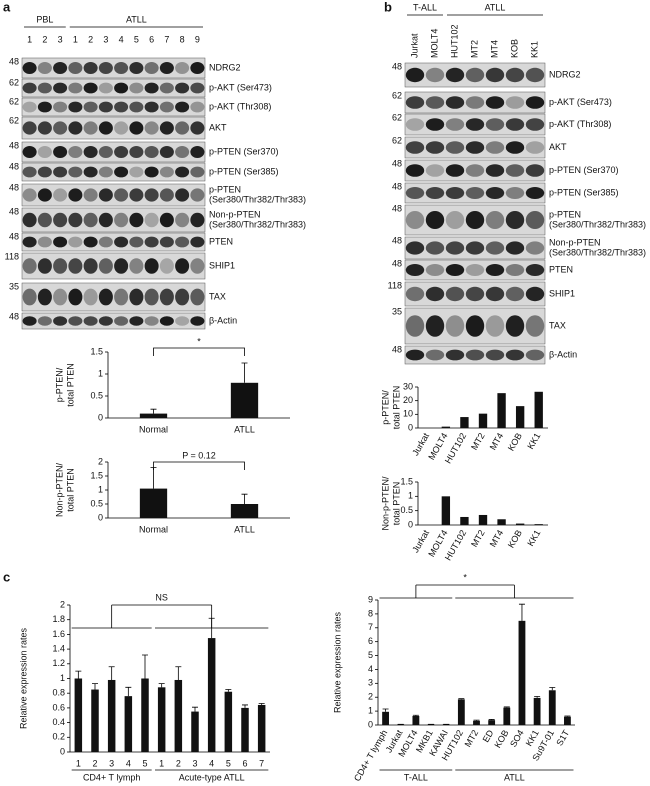  Describe the element at coordinates (161, 763) in the screenshot. I see `x-tick-label: 1` at that location.